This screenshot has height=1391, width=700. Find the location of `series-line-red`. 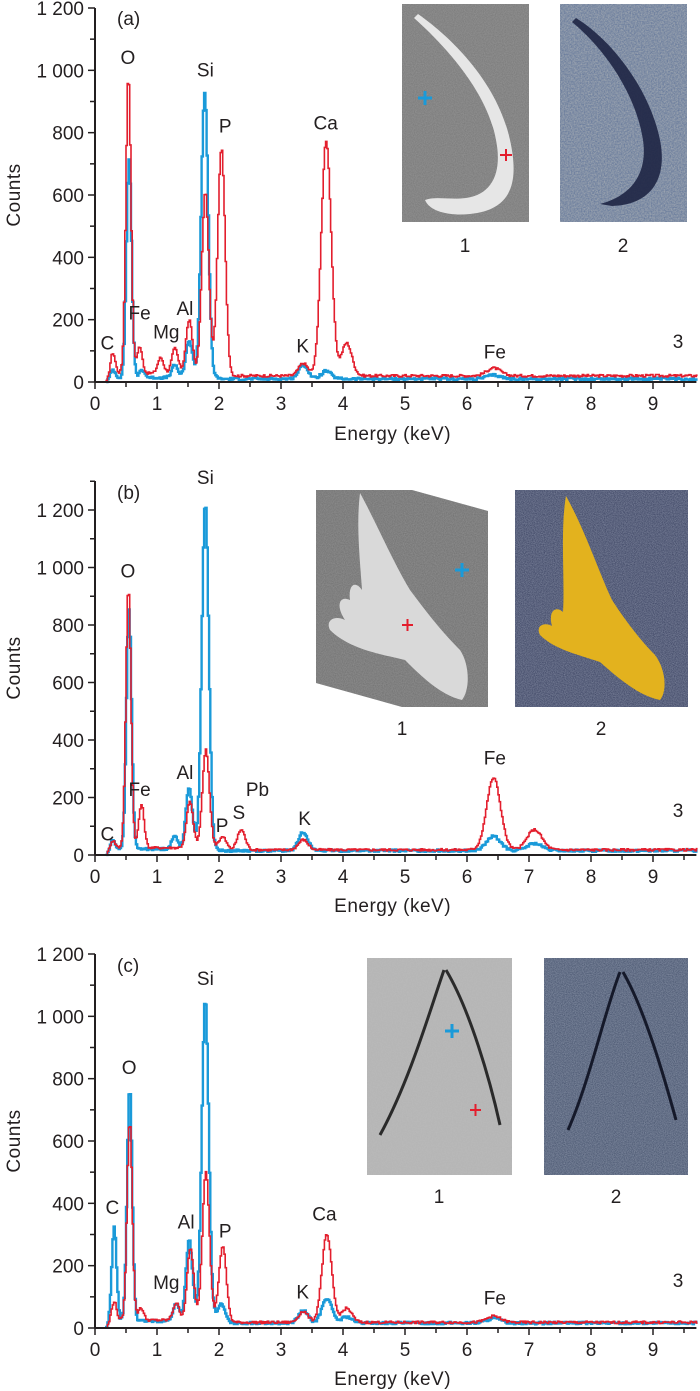

series-line-red is located at coordinates (402, 1227).